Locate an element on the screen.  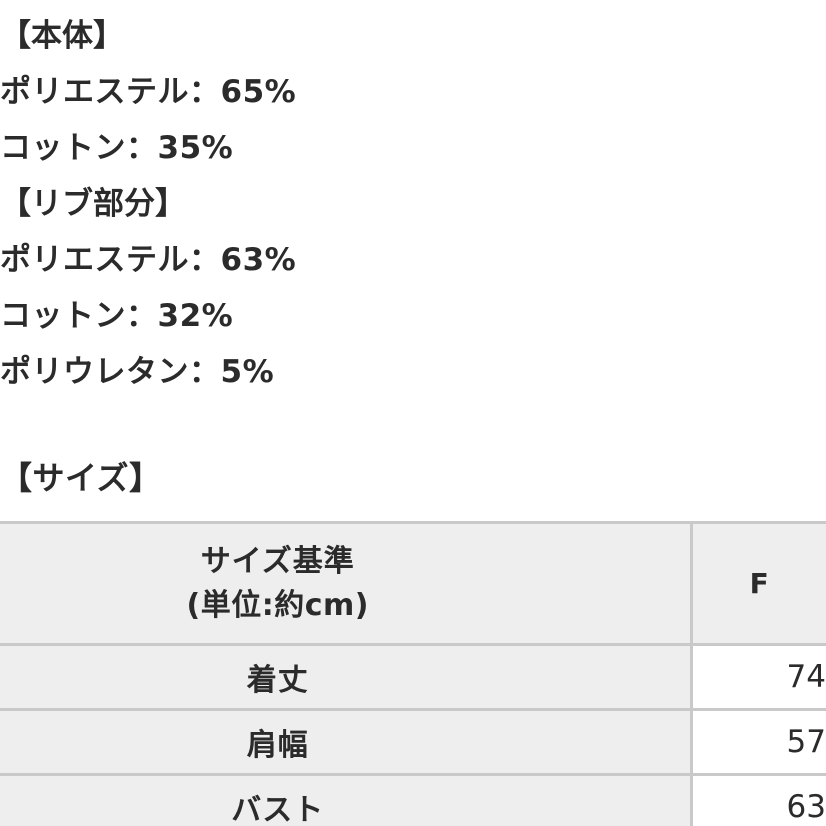
row-label-length: 着丈 is located at coordinates (346, 677).